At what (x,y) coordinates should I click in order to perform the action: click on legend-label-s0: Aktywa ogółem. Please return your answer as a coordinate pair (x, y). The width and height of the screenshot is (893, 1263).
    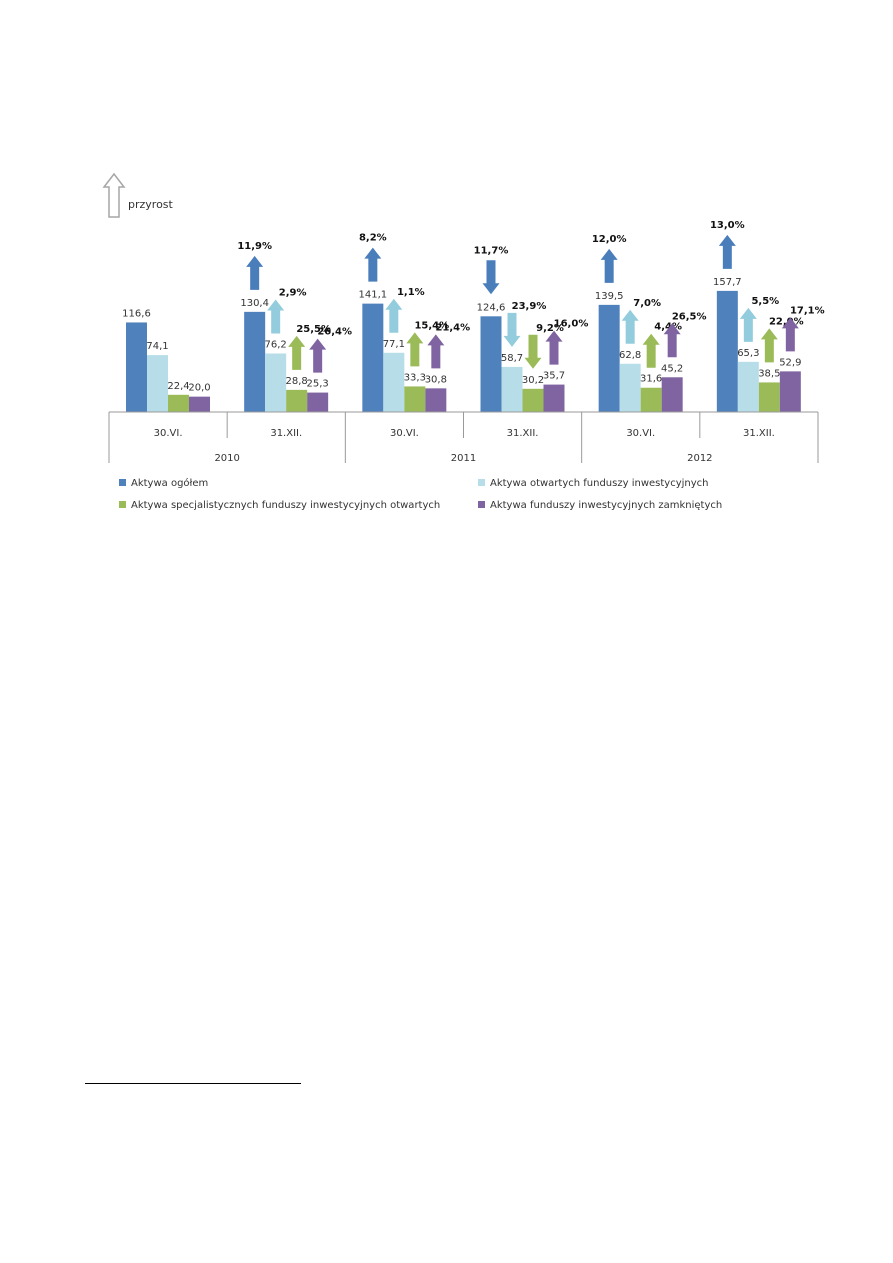
    Looking at the image, I should click on (169, 483).